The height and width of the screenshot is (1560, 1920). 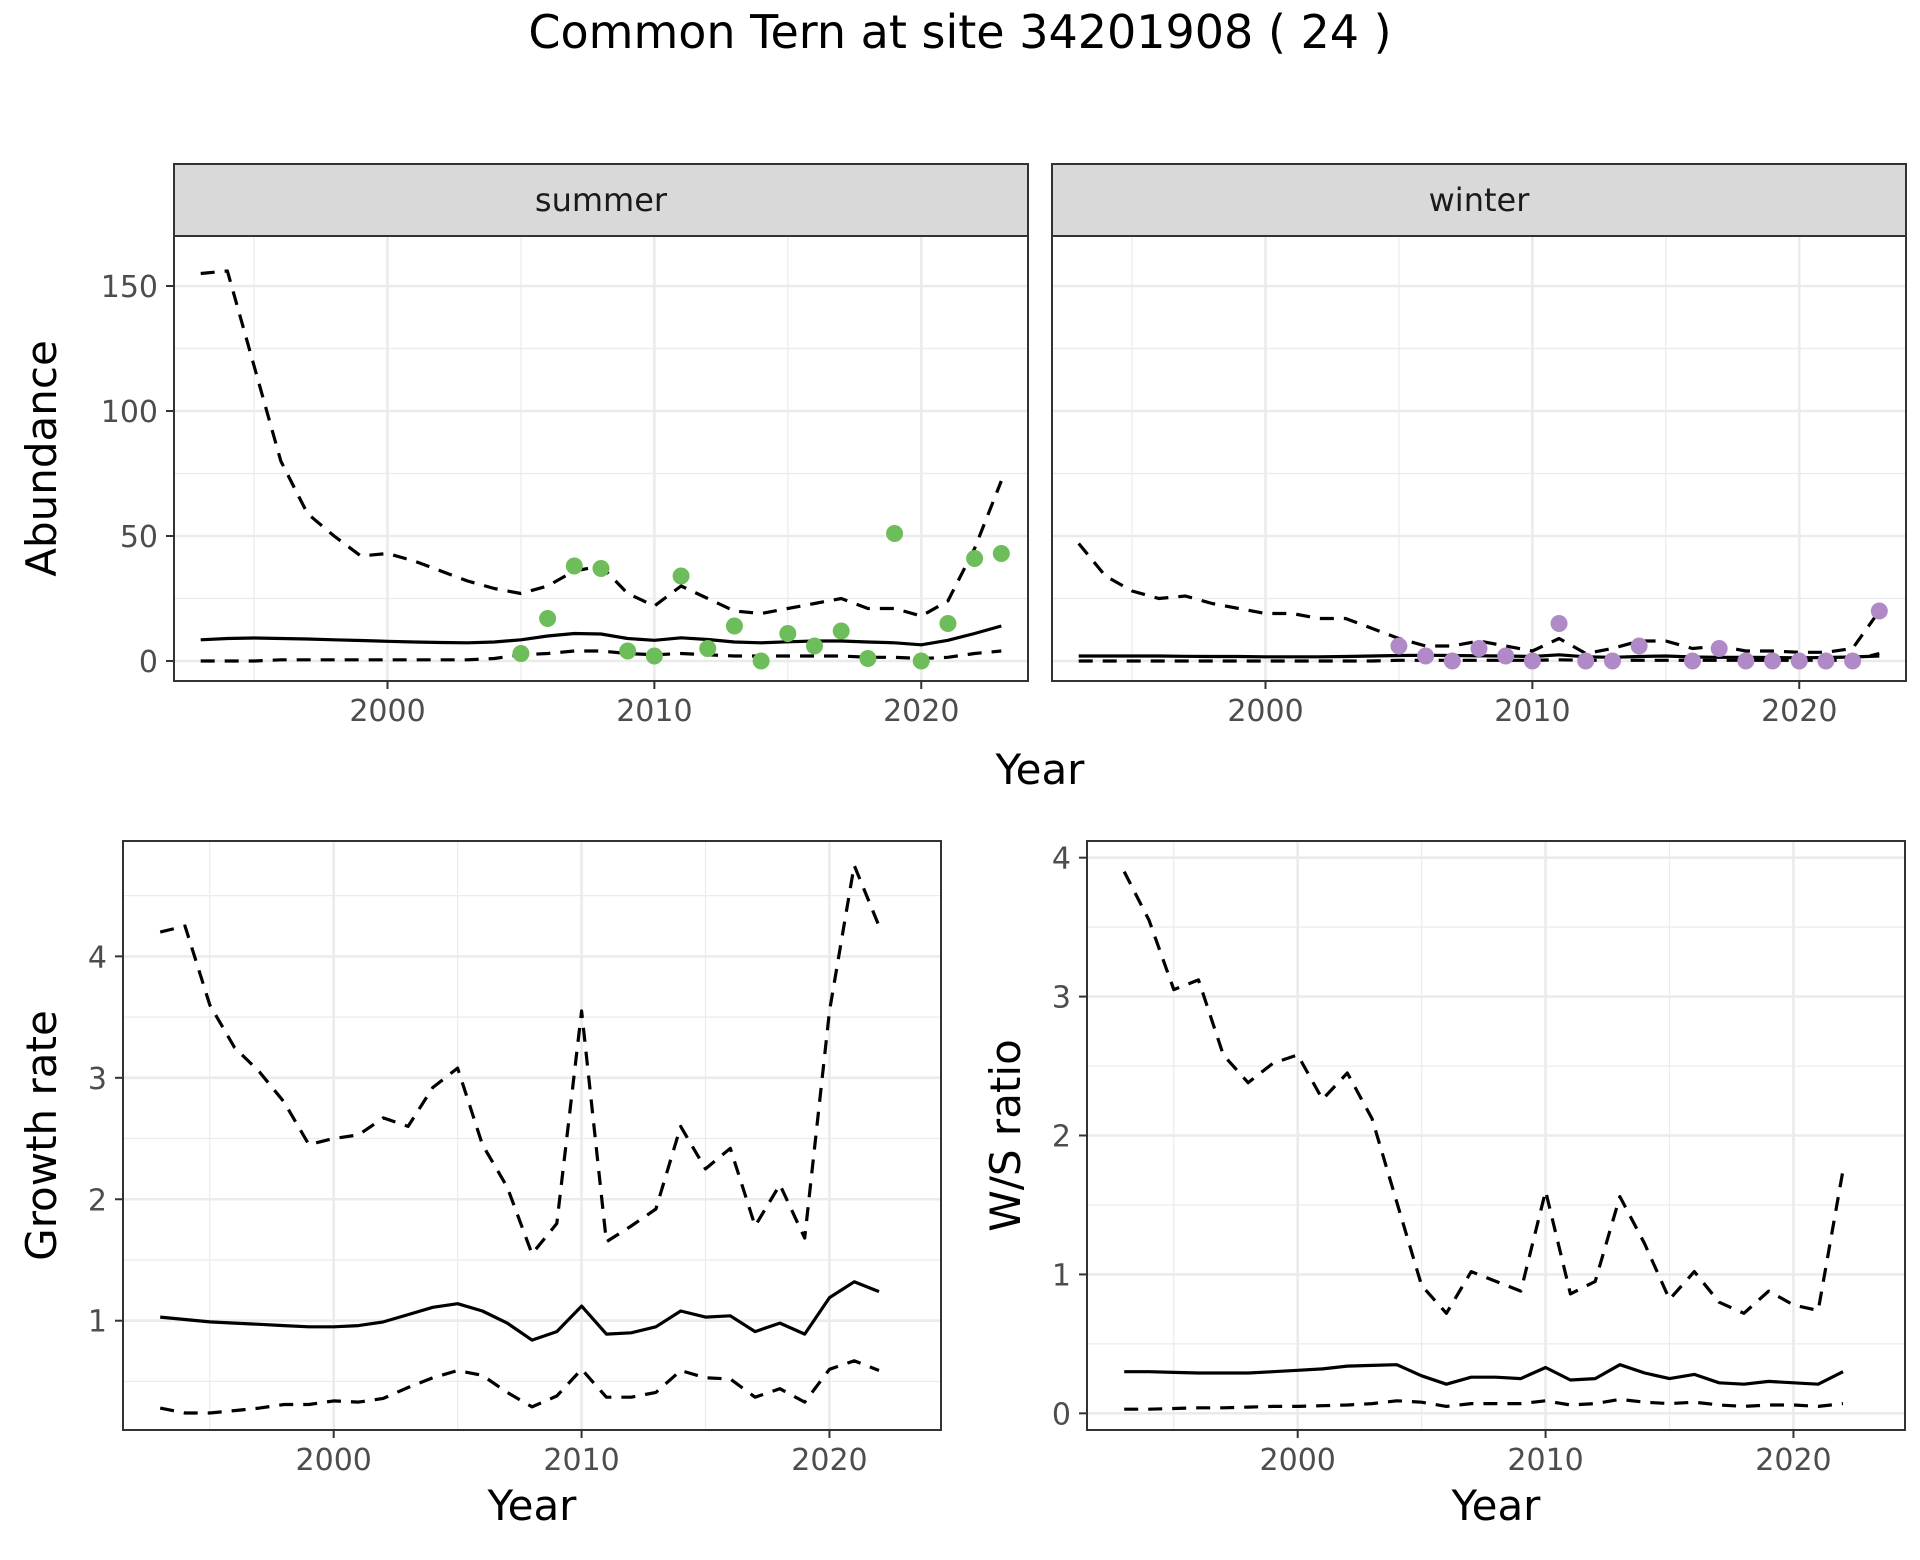 I want to click on plot-area-summer, so click(x=601, y=458).